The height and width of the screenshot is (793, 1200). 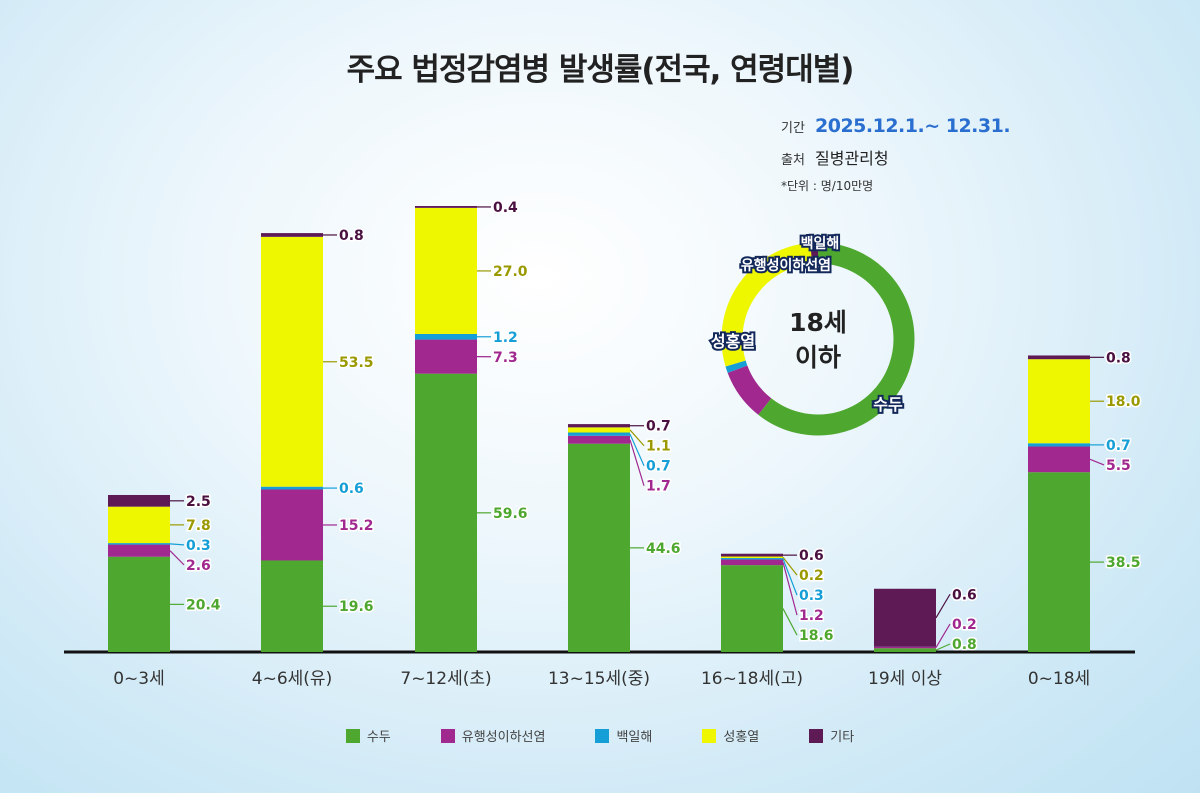 What do you see at coordinates (852, 158) in the screenshot?
I see `source-value: 질병관리청` at bounding box center [852, 158].